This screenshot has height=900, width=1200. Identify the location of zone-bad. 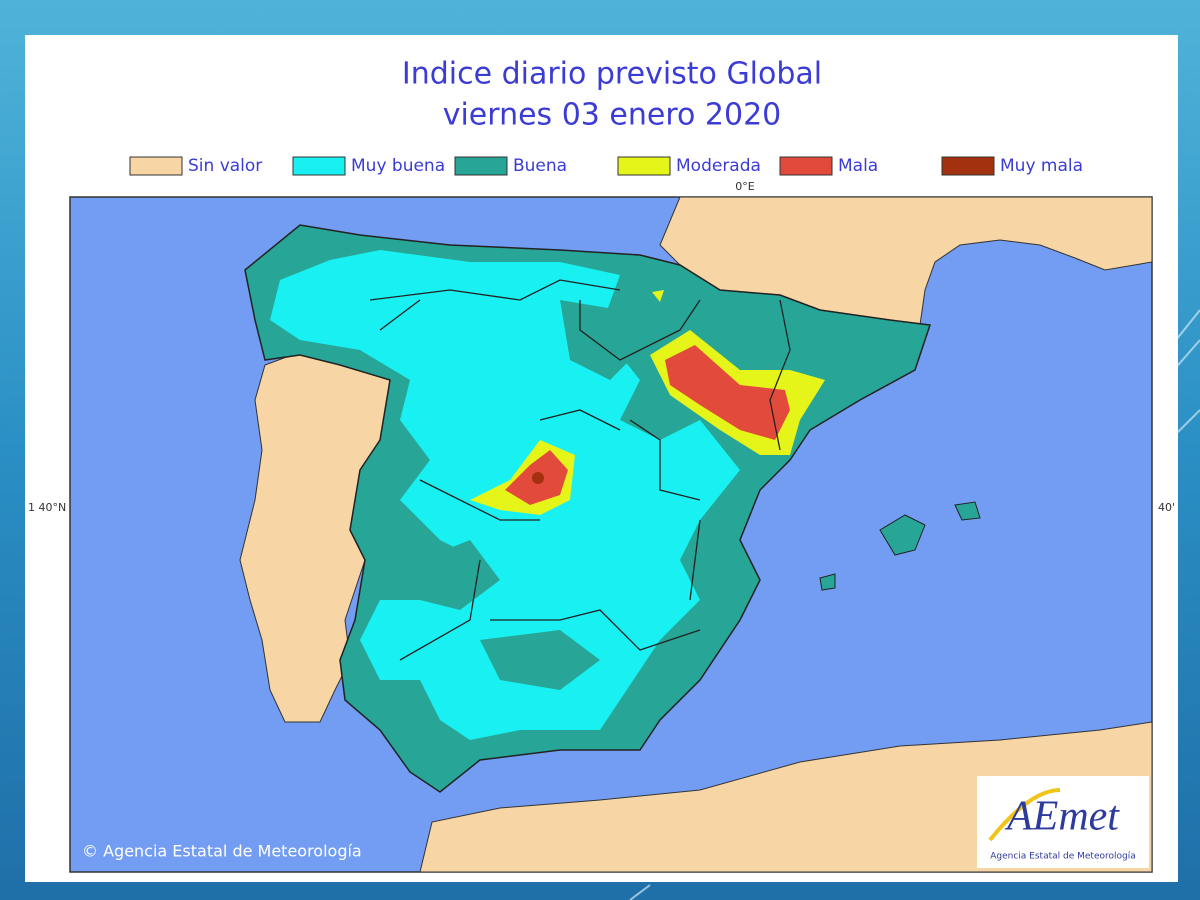
(647, 425).